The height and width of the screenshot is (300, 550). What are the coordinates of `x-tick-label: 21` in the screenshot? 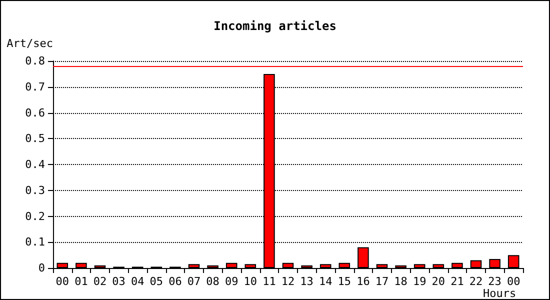 It's located at (457, 281).